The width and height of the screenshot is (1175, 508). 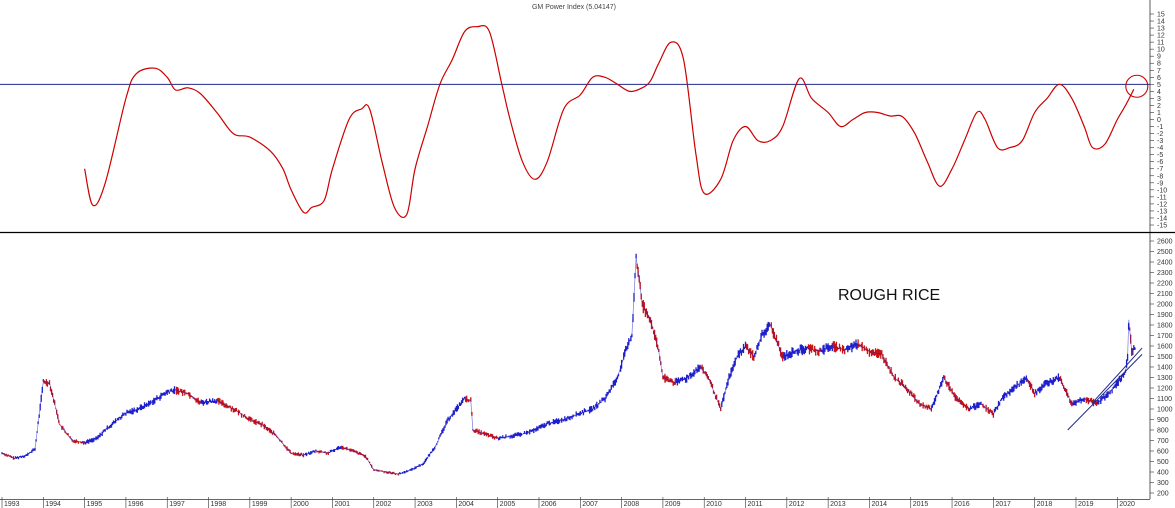 I want to click on oscillator-tick-label: -1, so click(x=1160, y=127).